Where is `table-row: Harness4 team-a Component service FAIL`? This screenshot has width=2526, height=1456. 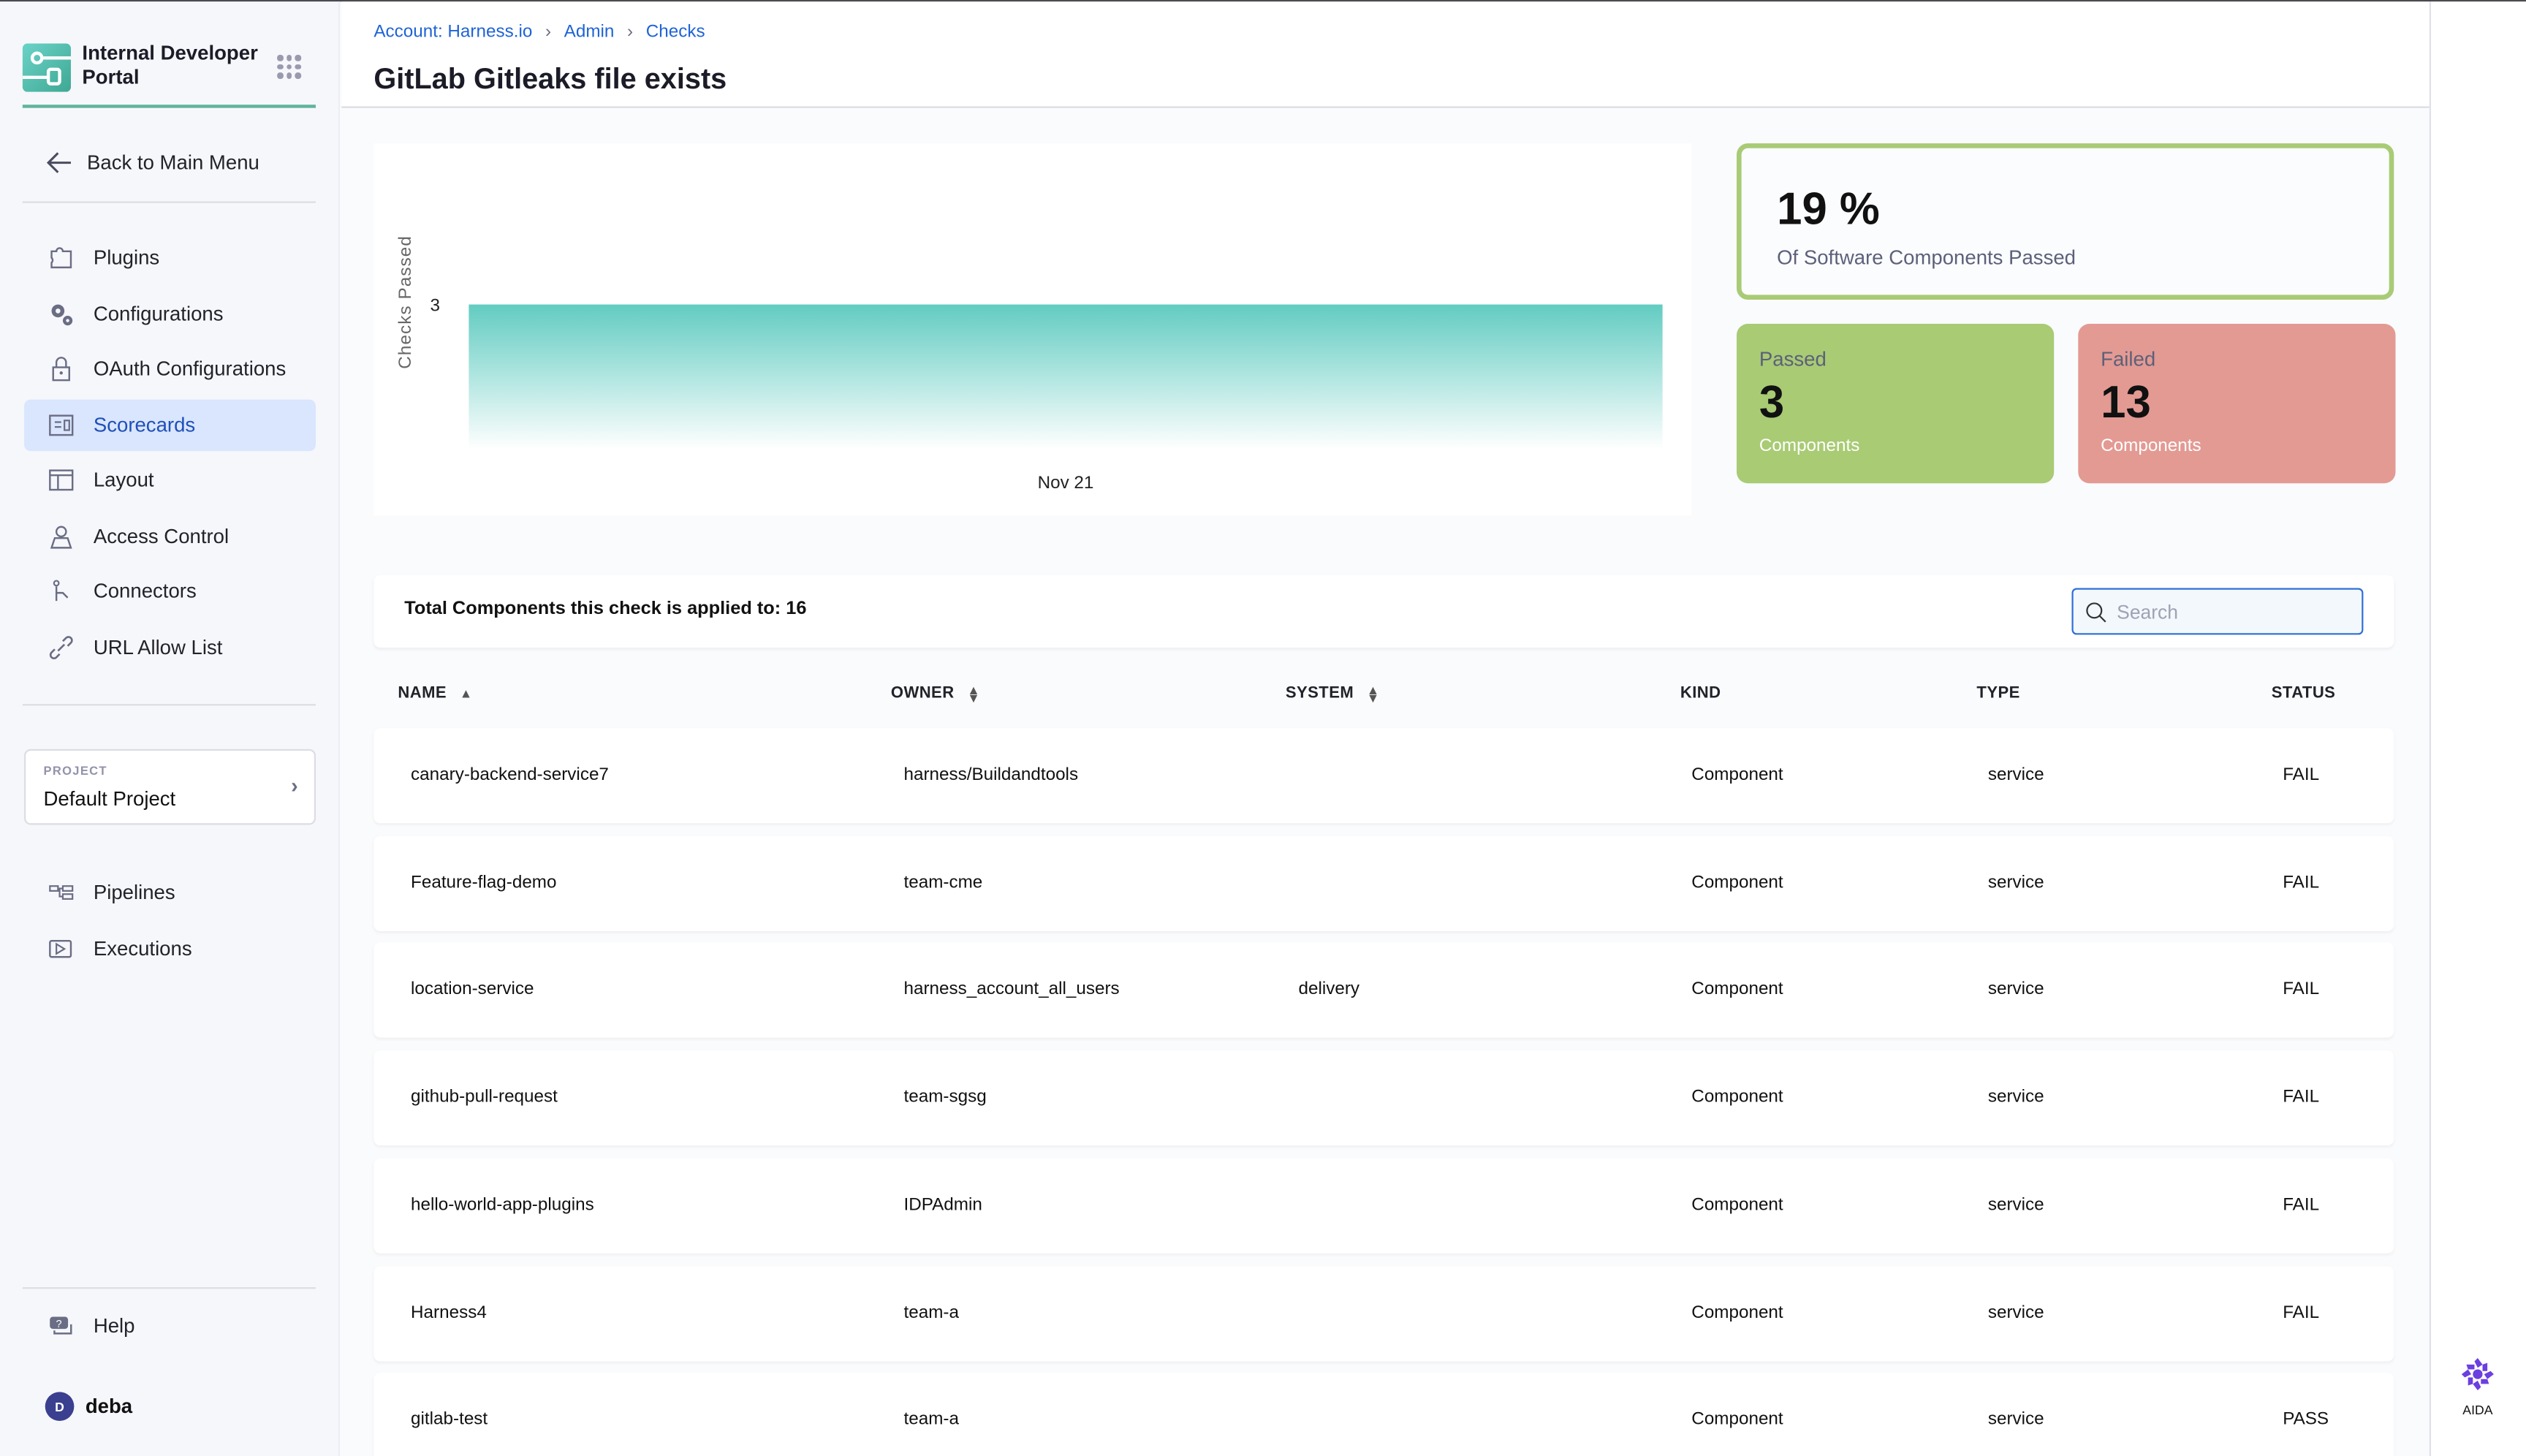
table-row: Harness4 team-a Component service FAIL is located at coordinates (1383, 1313).